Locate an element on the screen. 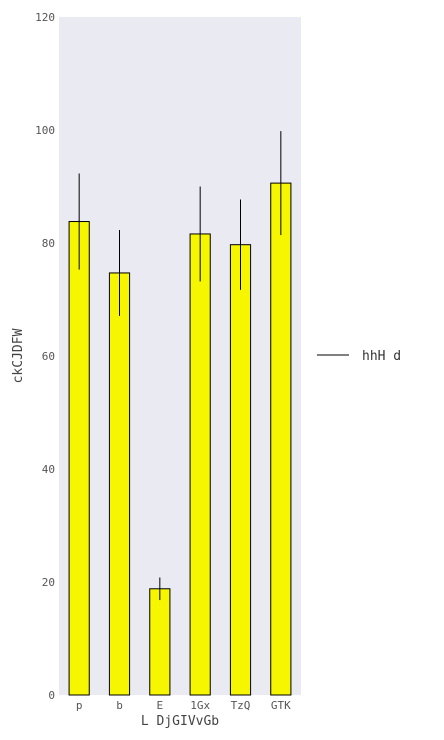 The width and height of the screenshot is (444, 740). y-tick-label: 0 is located at coordinates (51, 695).